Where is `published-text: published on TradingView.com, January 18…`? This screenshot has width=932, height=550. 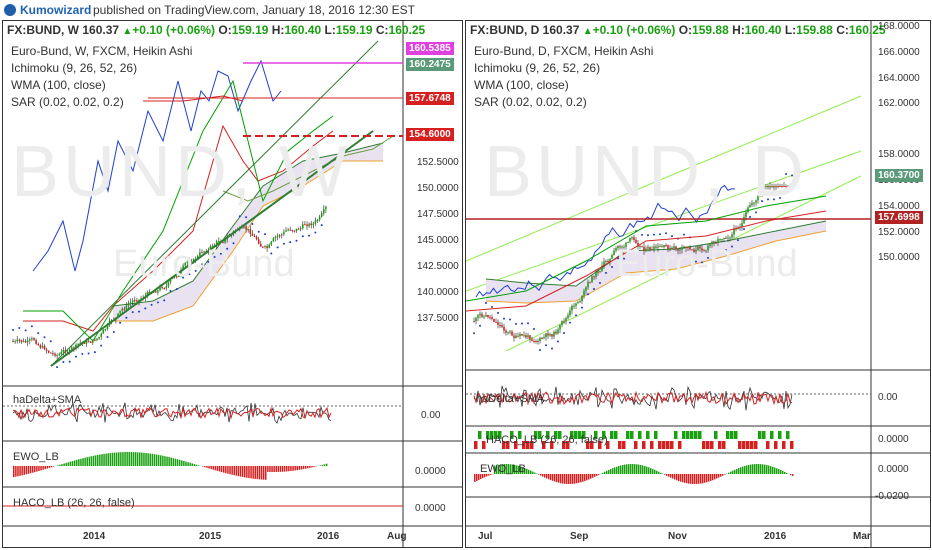
published-text: published on TradingView.com, January 18… is located at coordinates (254, 10).